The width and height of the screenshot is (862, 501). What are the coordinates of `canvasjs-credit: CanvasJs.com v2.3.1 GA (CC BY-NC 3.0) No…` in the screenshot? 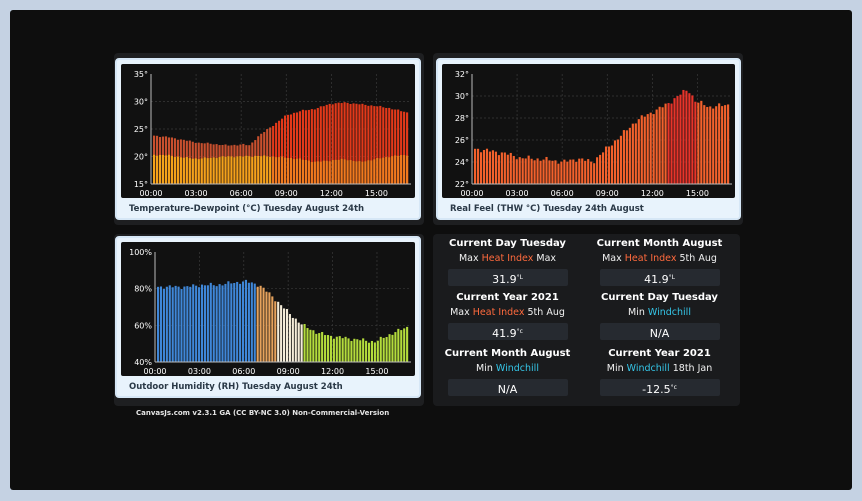 It's located at (263, 413).